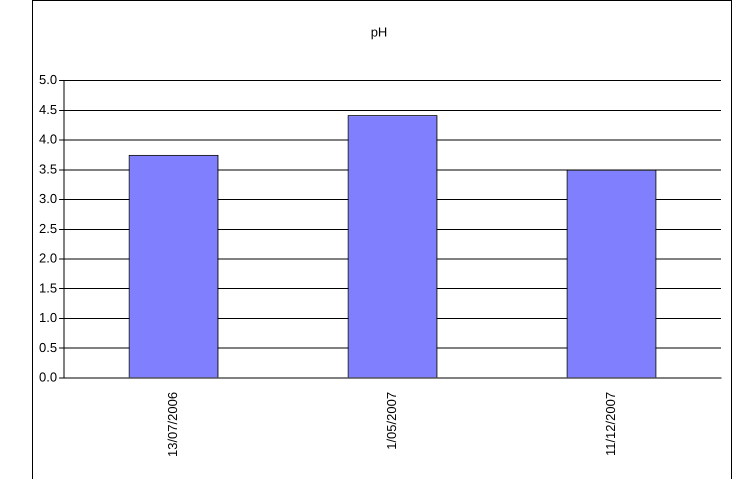 This screenshot has height=479, width=732. I want to click on y-tick-label: 2.5, so click(48, 228).